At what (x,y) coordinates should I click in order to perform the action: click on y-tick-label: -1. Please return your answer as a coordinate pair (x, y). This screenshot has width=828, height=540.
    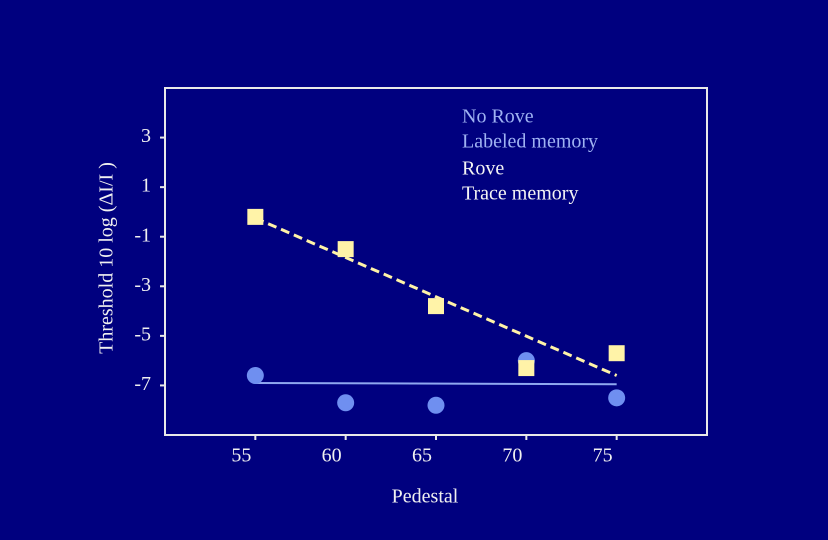
    Looking at the image, I should click on (142, 235).